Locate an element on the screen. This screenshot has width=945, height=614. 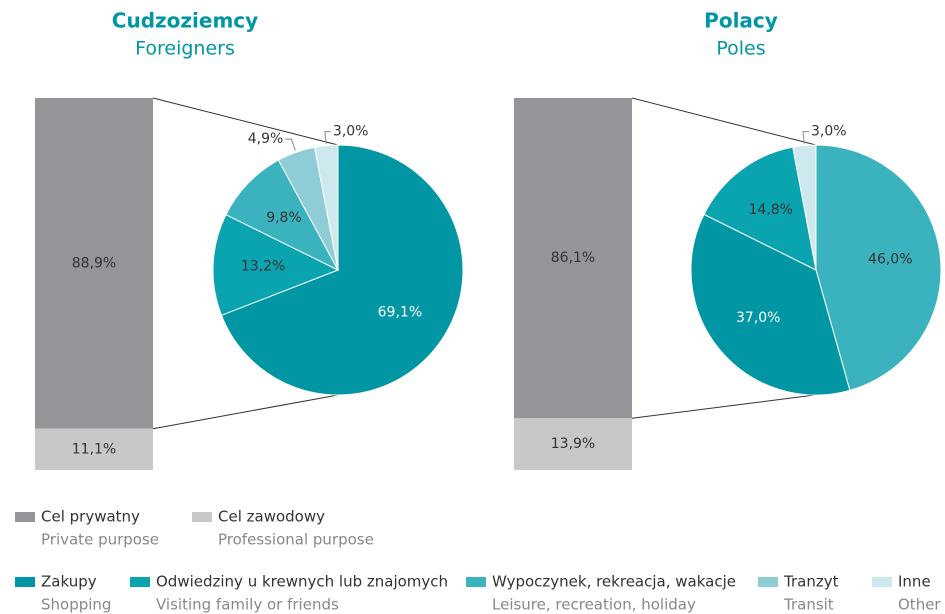
pie-label: 9,8% is located at coordinates (284, 218).